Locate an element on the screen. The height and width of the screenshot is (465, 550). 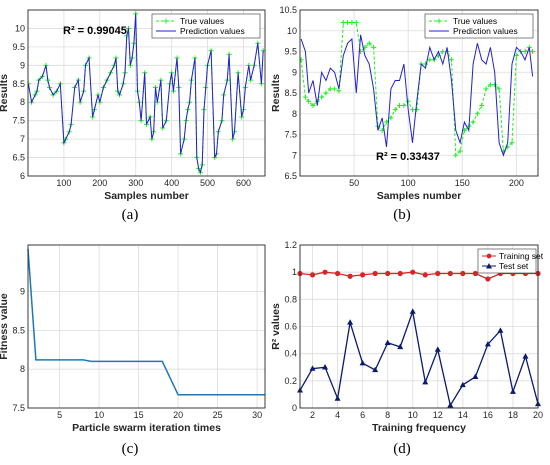
y-tick-label: 10.5 is located at coordinates (288, 10).